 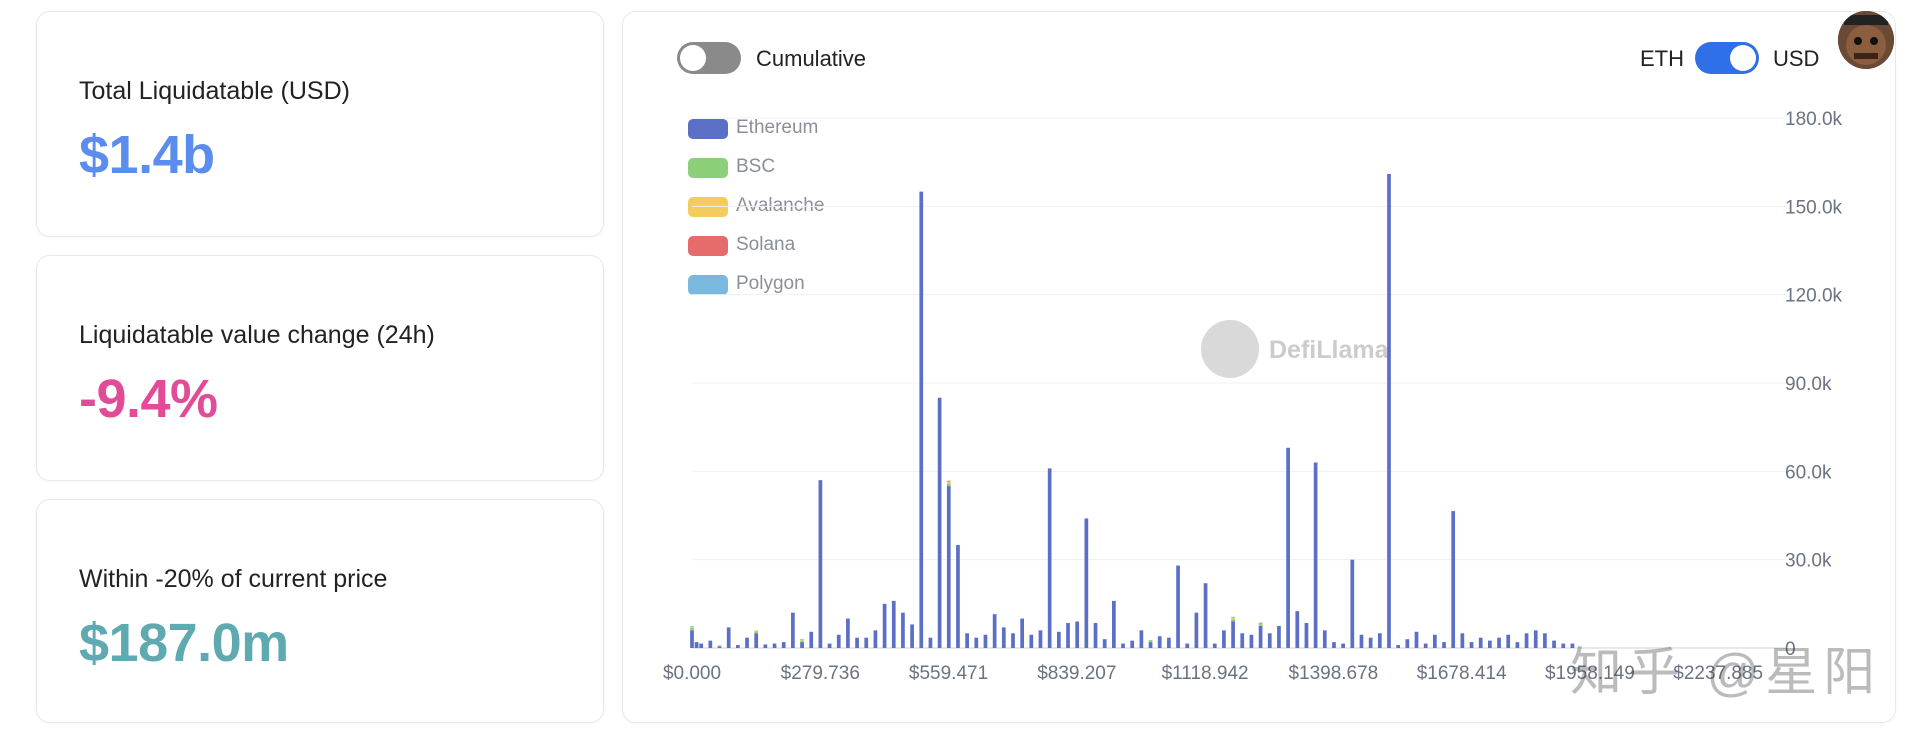 I want to click on watermark-text: DefiLlama, so click(x=1329, y=350).